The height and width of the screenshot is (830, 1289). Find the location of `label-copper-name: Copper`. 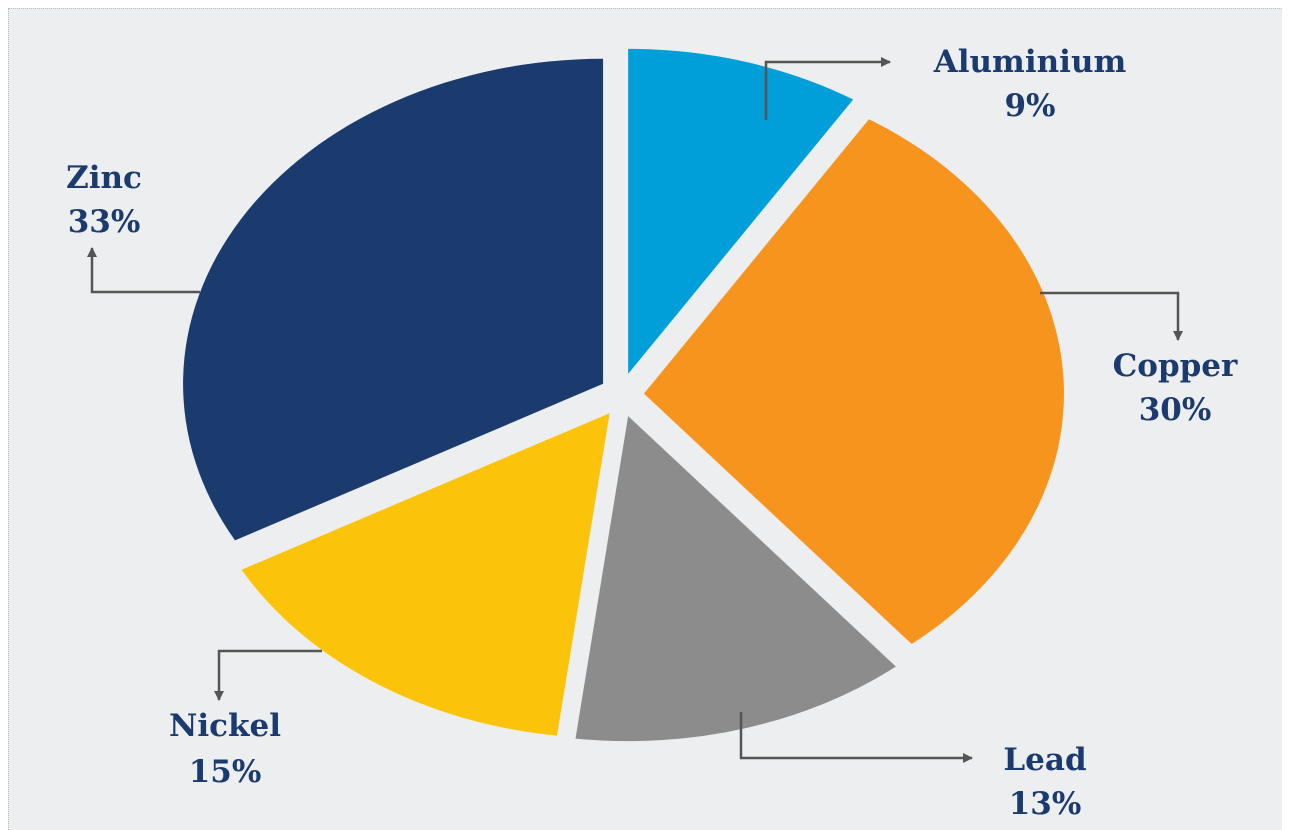

label-copper-name: Copper is located at coordinates (1175, 366).